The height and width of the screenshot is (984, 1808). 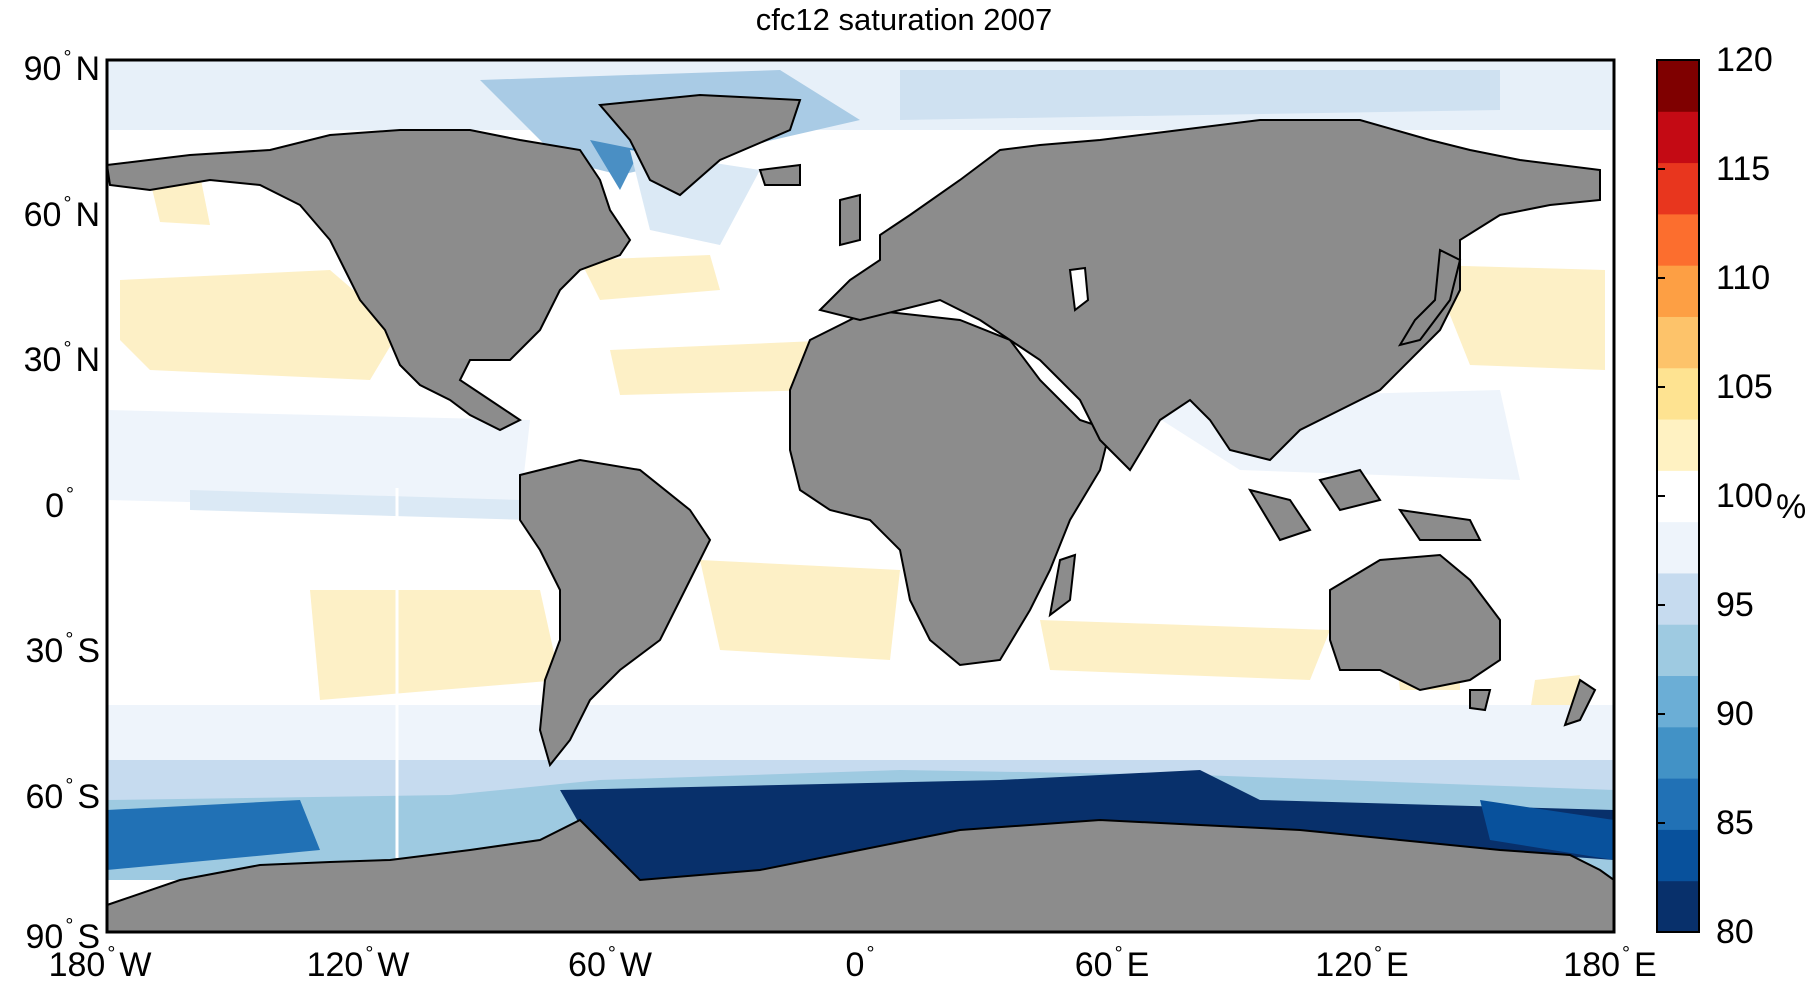 I want to click on colorbar, so click(x=1678, y=496).